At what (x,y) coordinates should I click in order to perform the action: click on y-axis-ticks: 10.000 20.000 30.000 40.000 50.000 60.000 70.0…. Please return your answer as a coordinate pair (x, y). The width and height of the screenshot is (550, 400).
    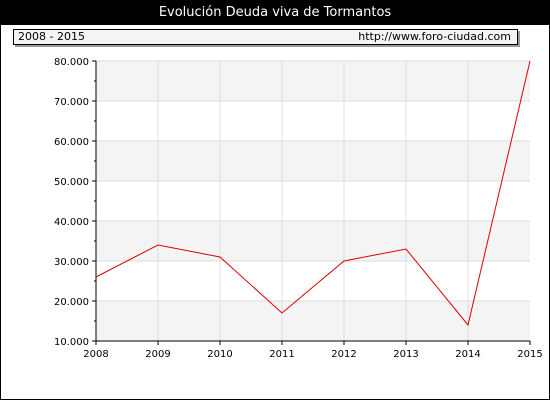
    Looking at the image, I should click on (75, 202).